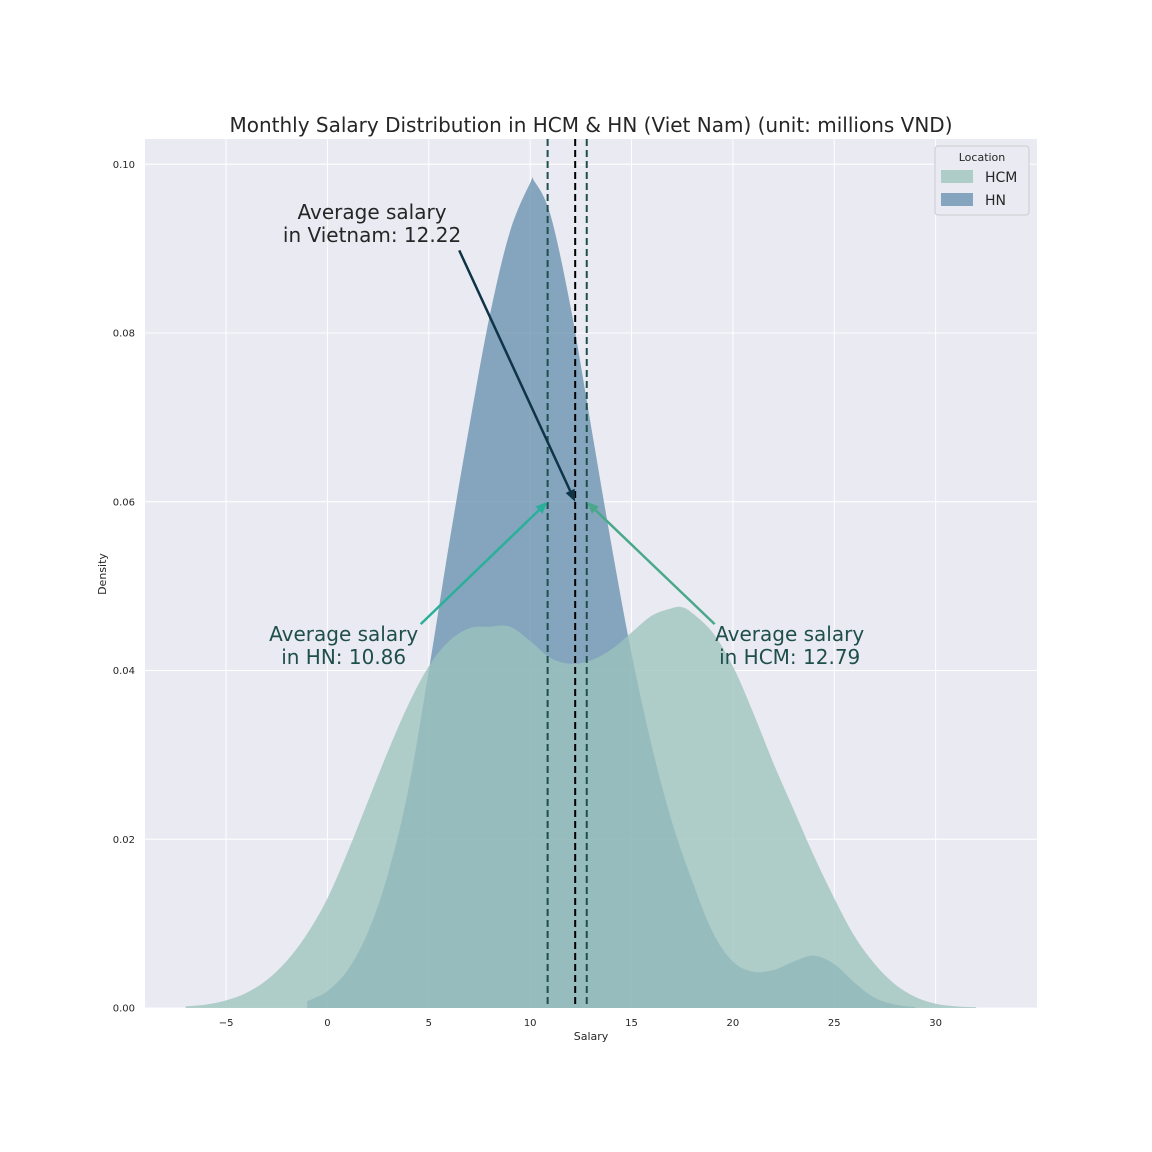  What do you see at coordinates (592, 507) in the screenshot?
I see `arrowhead-hcm` at bounding box center [592, 507].